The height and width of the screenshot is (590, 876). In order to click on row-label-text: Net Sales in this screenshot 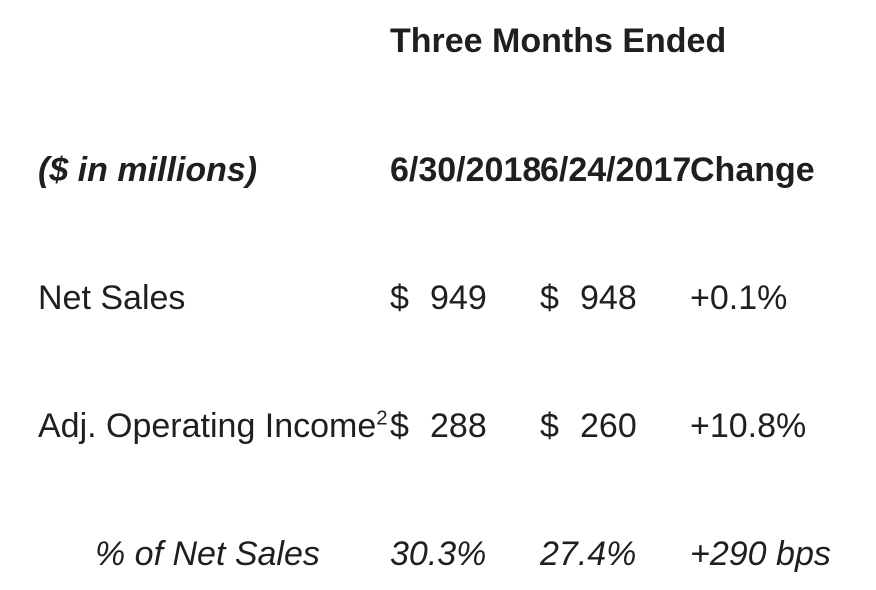, I will do `click(112, 298)`.